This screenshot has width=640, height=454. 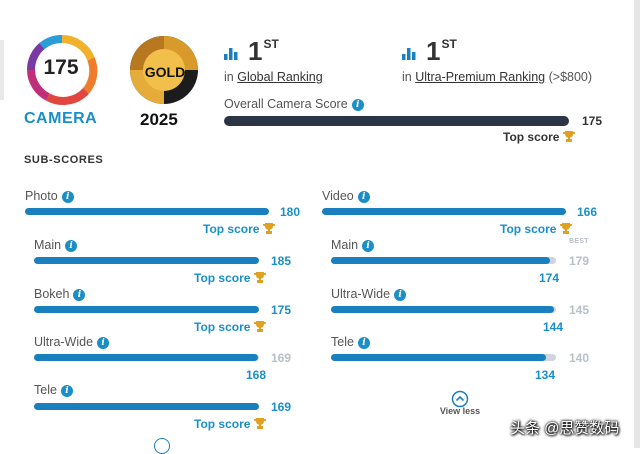 What do you see at coordinates (61, 118) in the screenshot?
I see `camera-label: CAMERA` at bounding box center [61, 118].